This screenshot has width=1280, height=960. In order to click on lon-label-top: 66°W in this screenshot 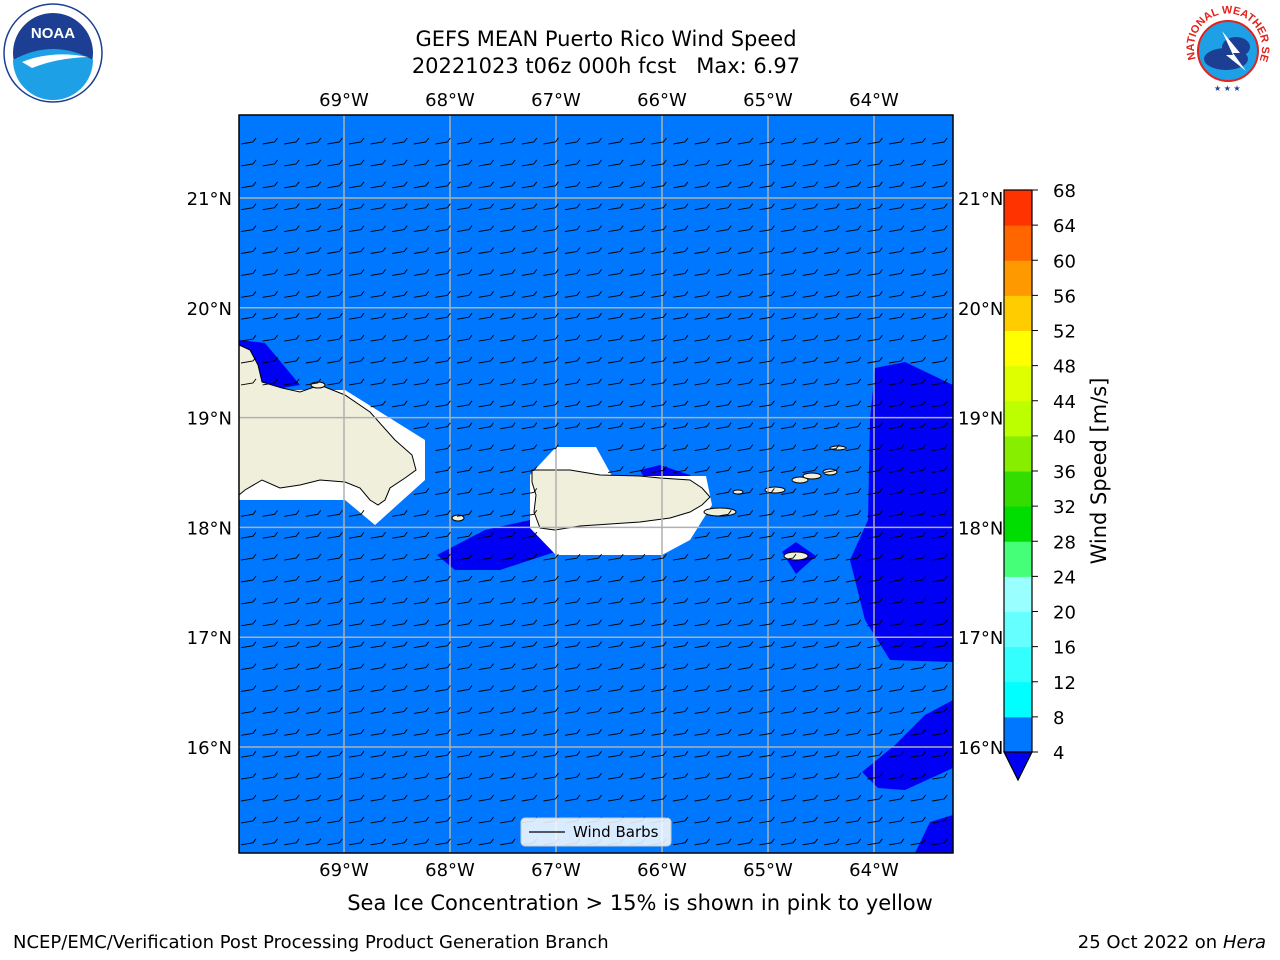, I will do `click(662, 100)`.